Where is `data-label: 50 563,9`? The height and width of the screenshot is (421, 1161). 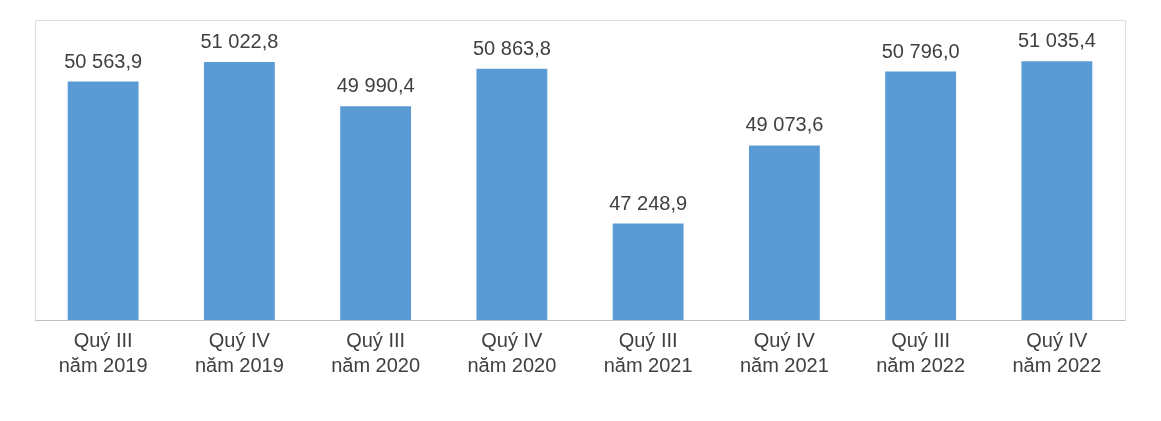 data-label: 50 563,9 is located at coordinates (103, 60).